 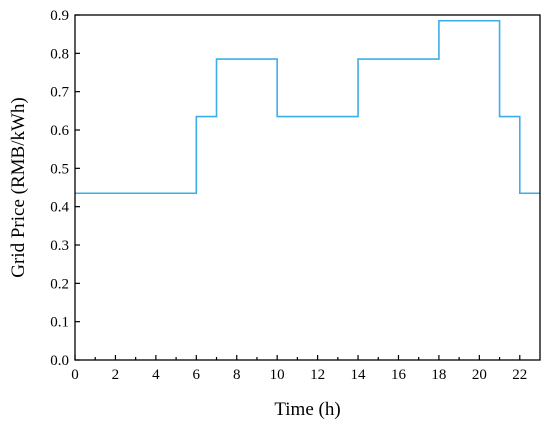 What do you see at coordinates (277, 375) in the screenshot?
I see `x-tick-label: 10` at bounding box center [277, 375].